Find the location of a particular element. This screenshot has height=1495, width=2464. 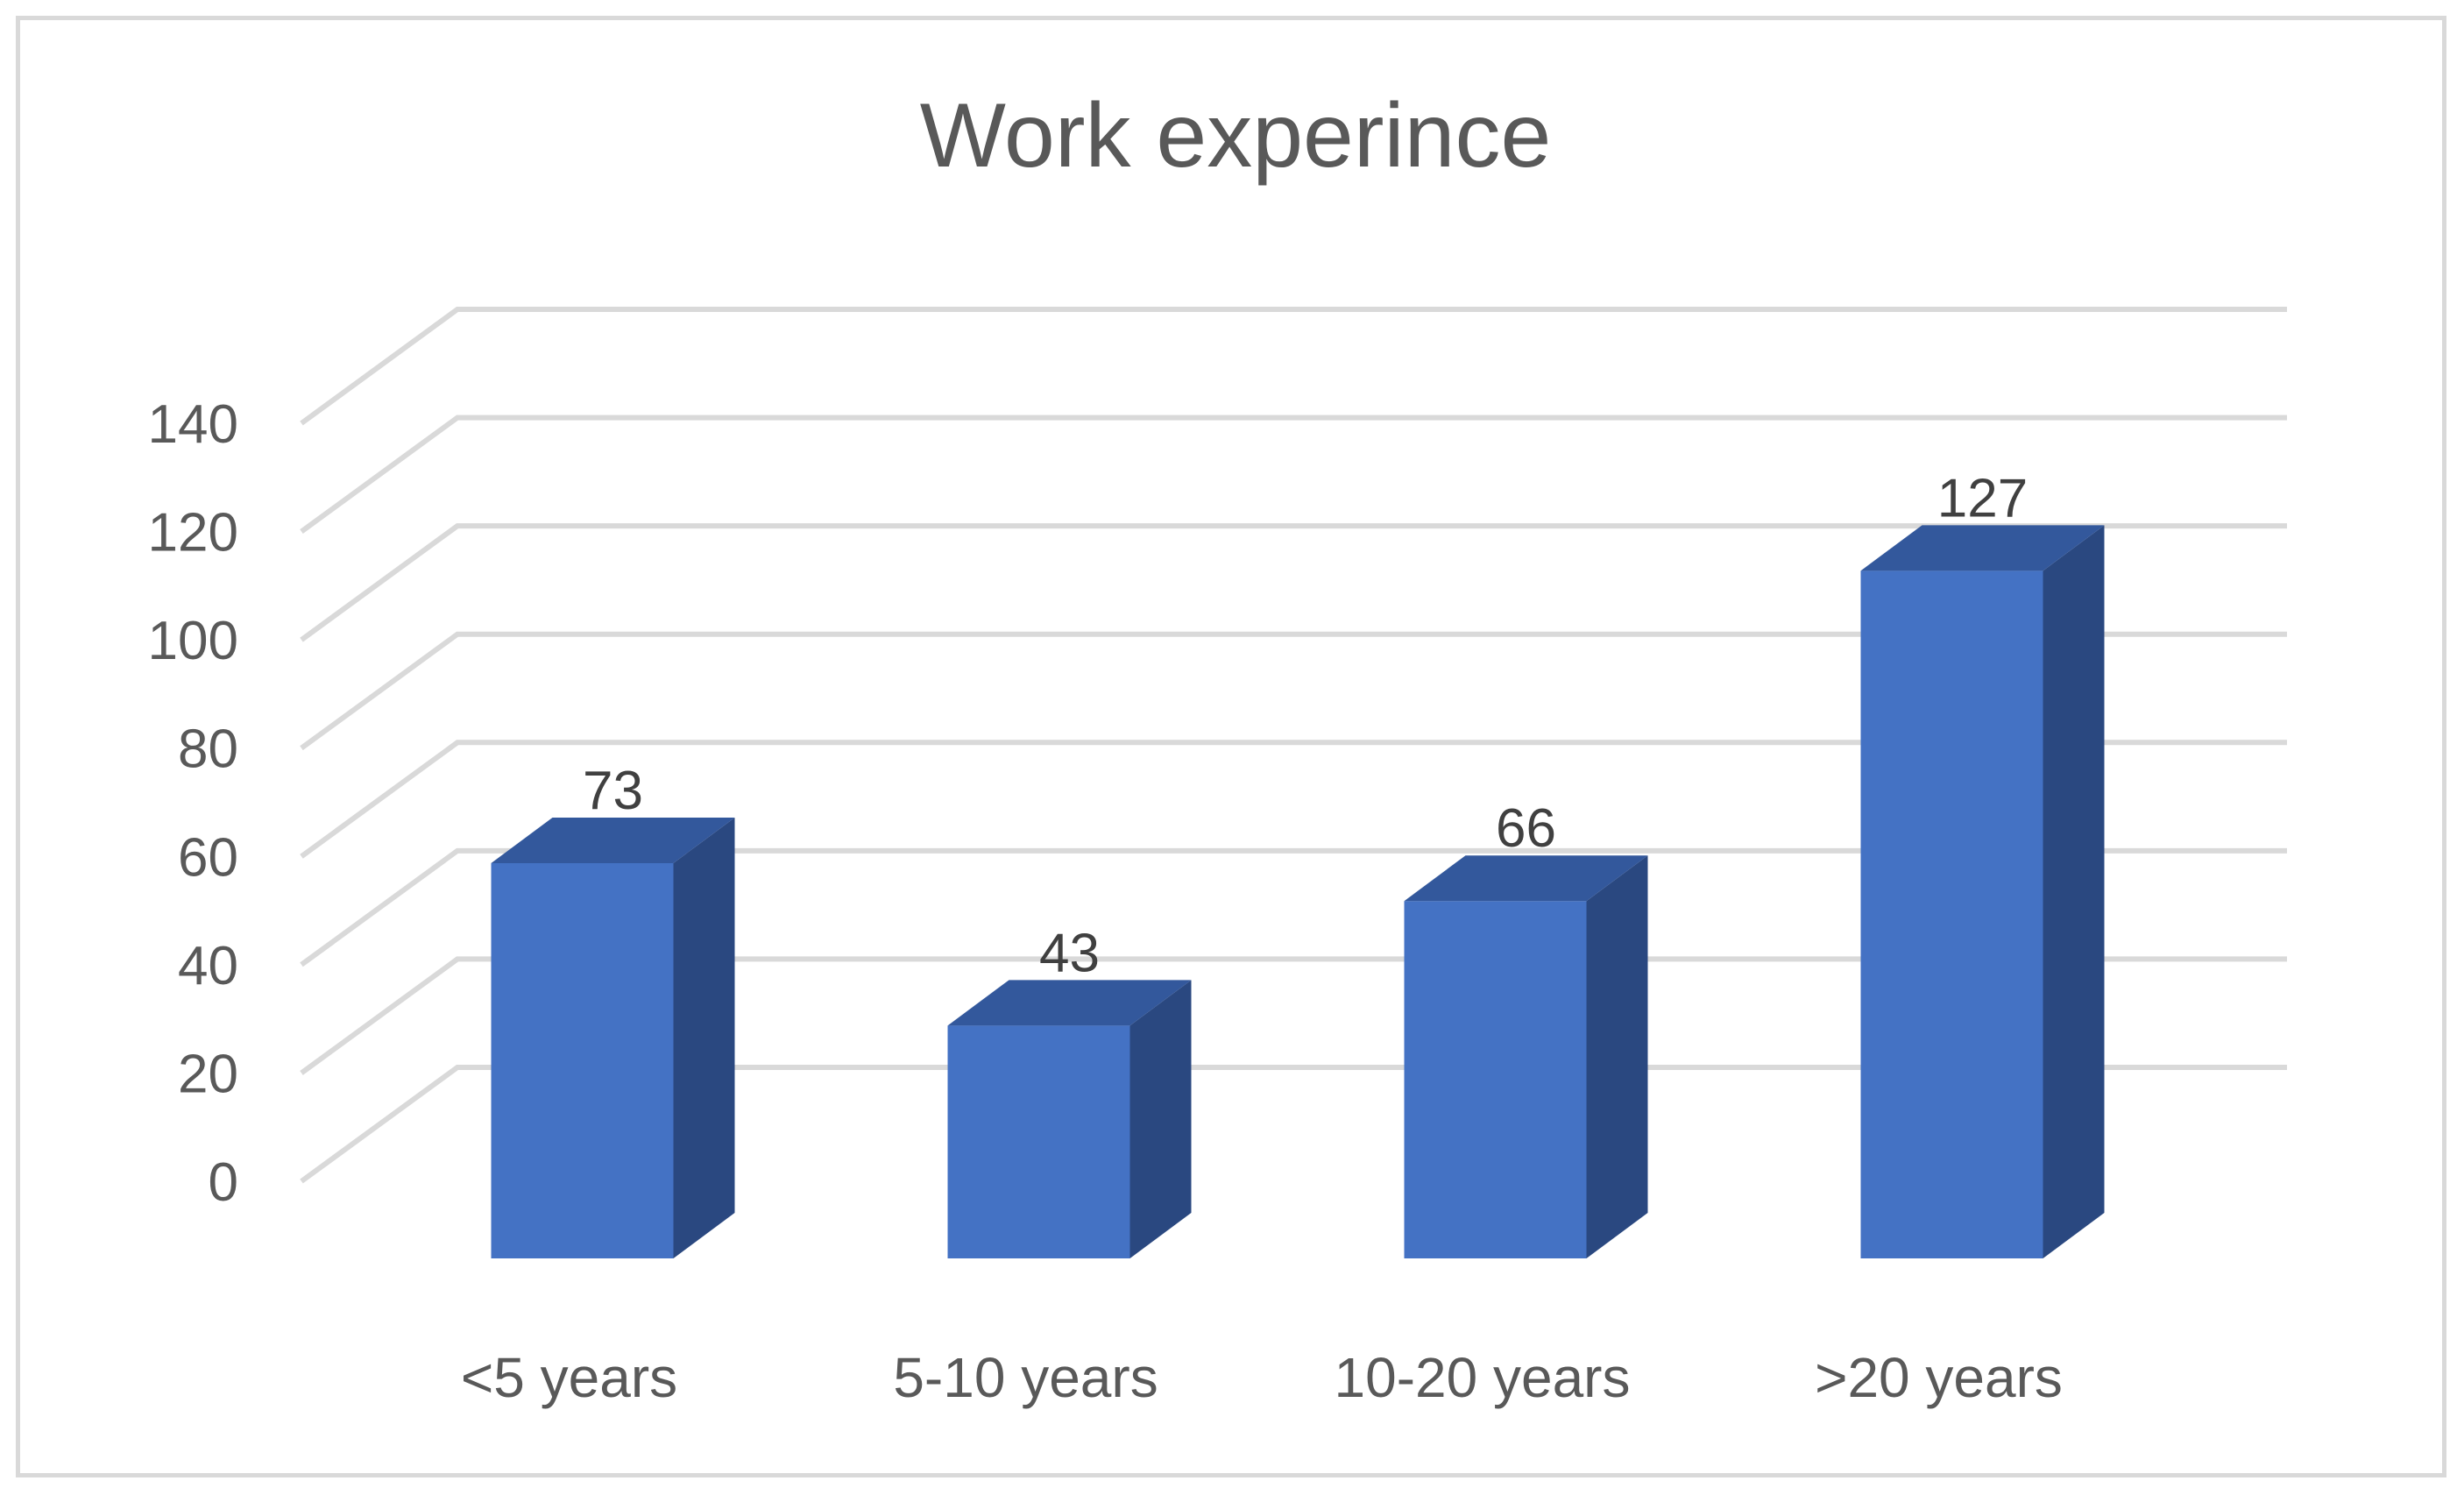

data-label: 73 is located at coordinates (613, 791).